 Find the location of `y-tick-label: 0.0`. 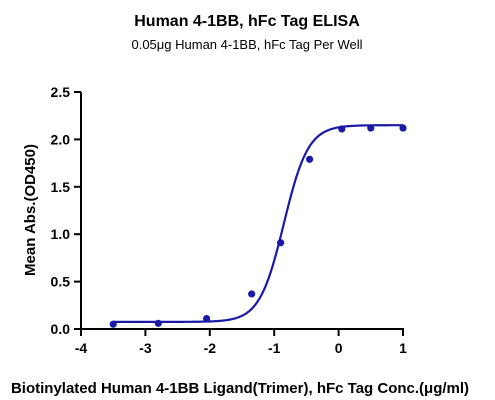

y-tick-label: 0.0 is located at coordinates (61, 329).